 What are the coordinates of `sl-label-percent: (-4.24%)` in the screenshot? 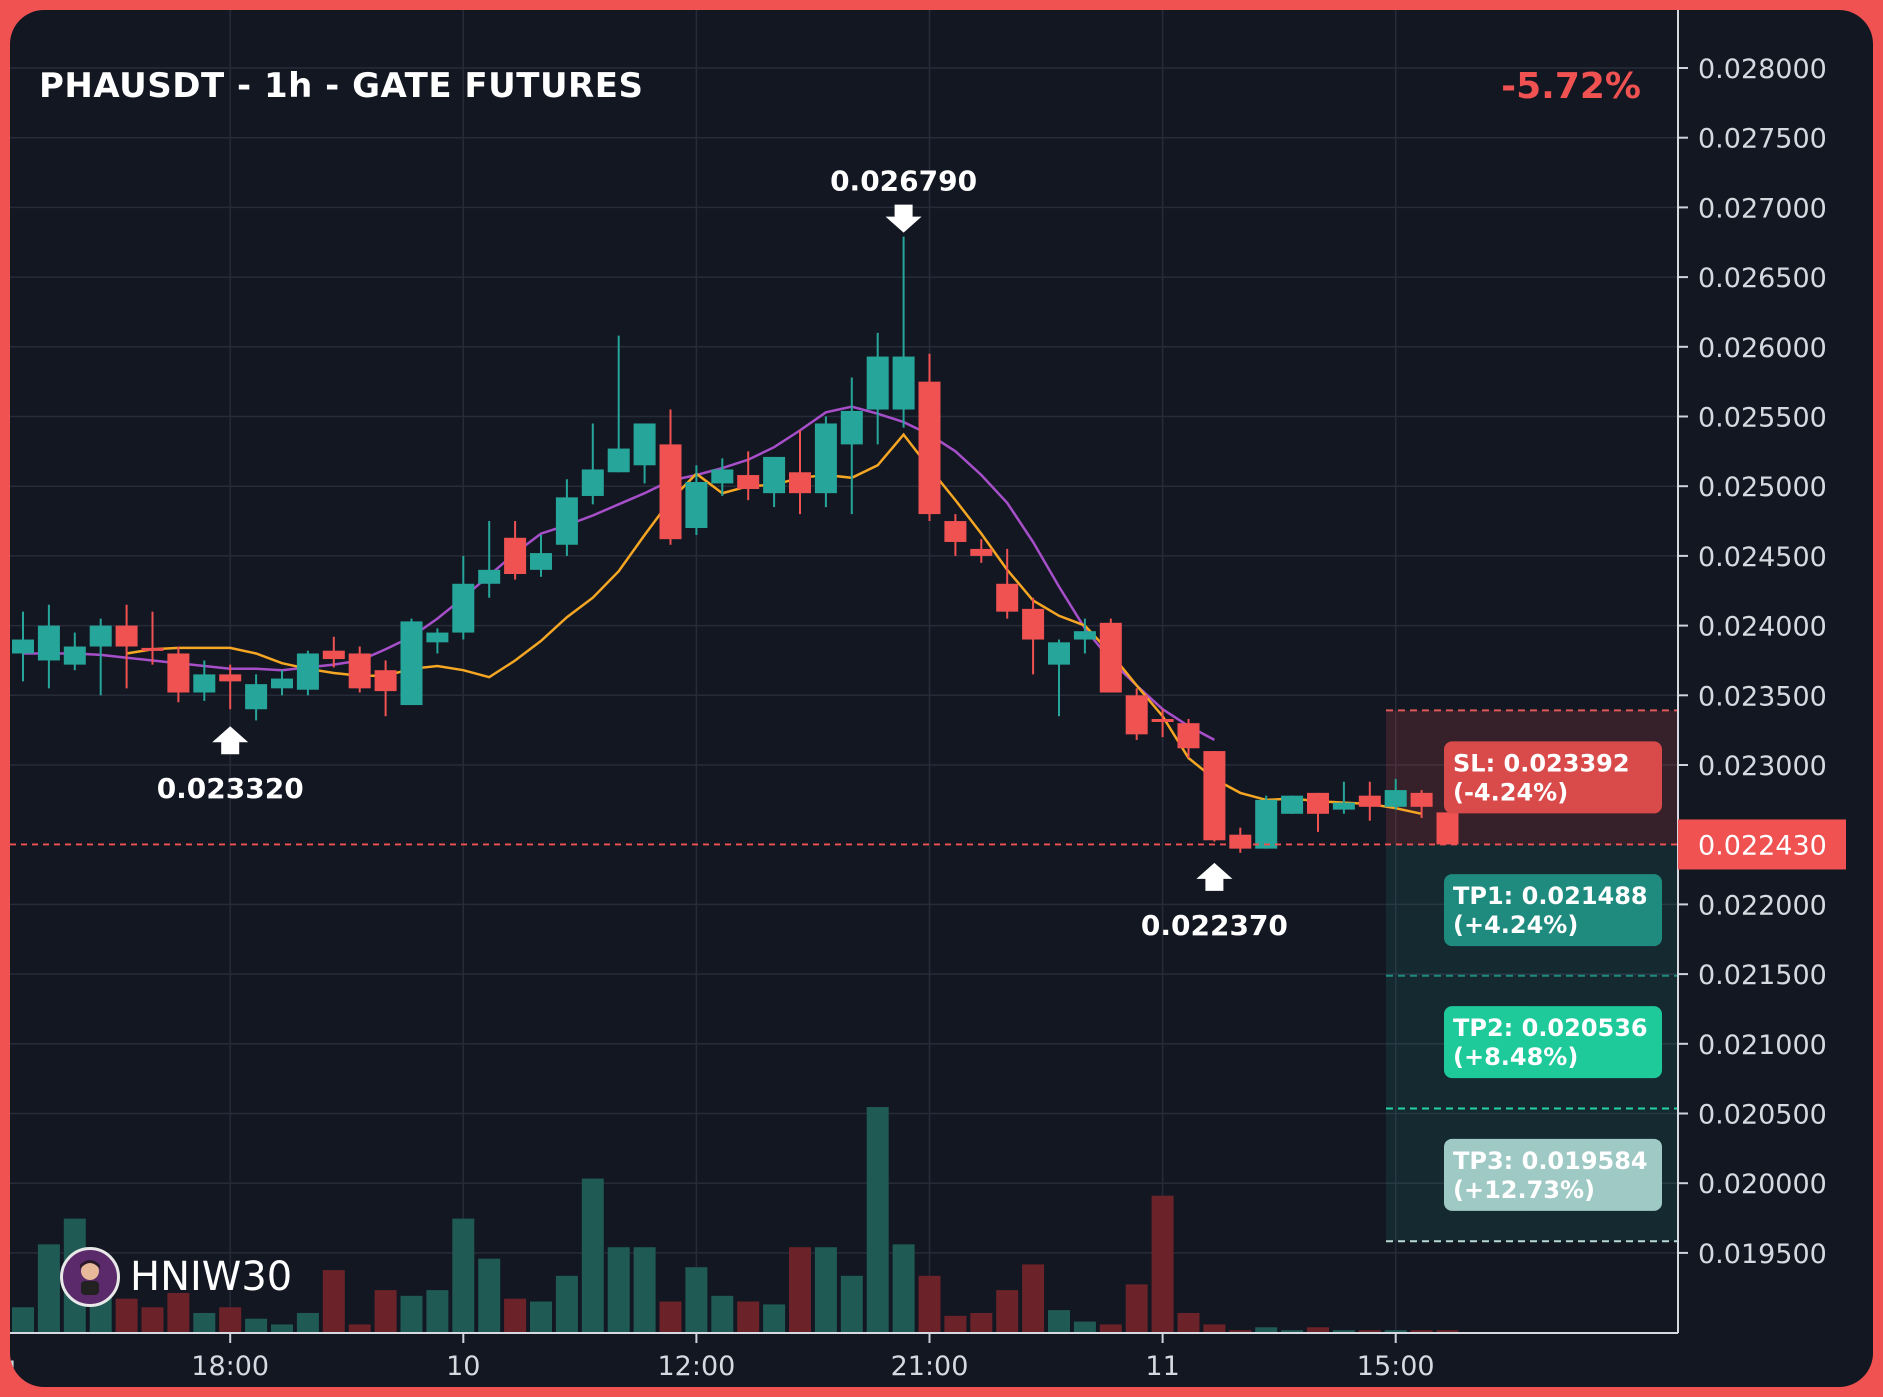 It's located at (1510, 792).